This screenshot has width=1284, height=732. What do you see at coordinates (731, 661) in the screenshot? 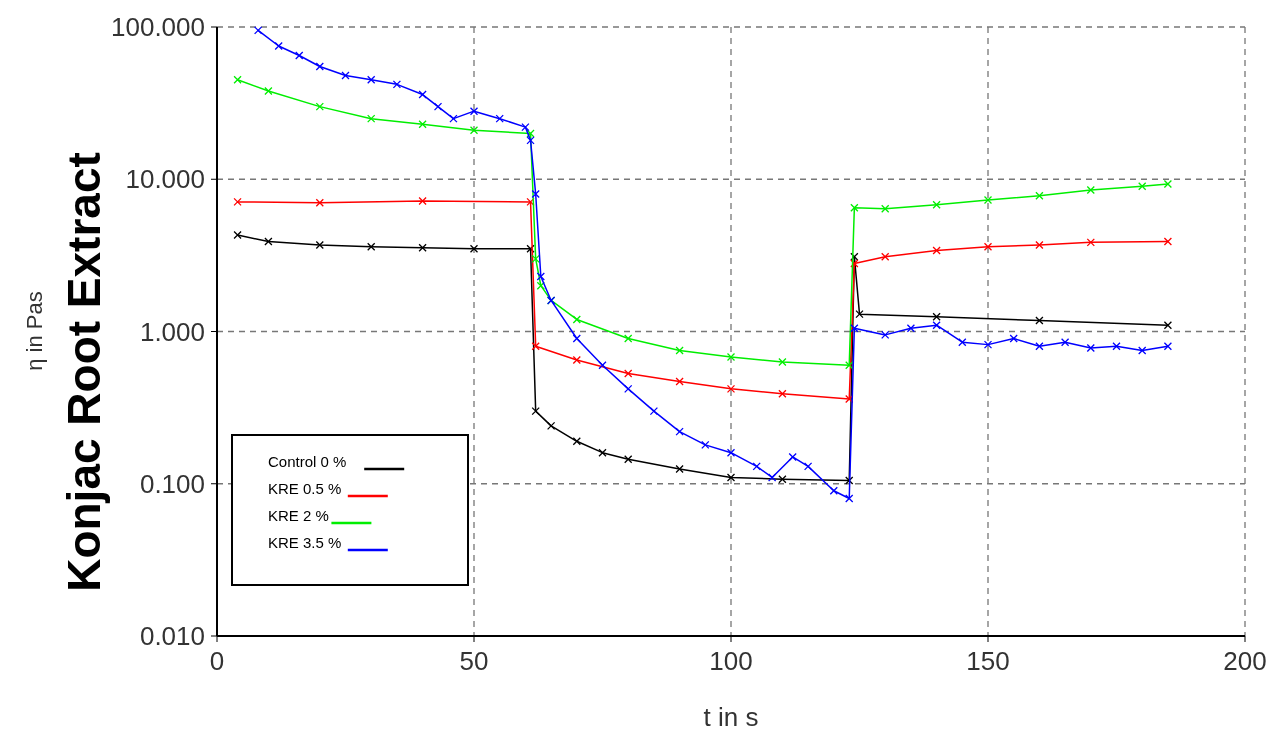
I see `x-tick-label: 100` at bounding box center [731, 661].